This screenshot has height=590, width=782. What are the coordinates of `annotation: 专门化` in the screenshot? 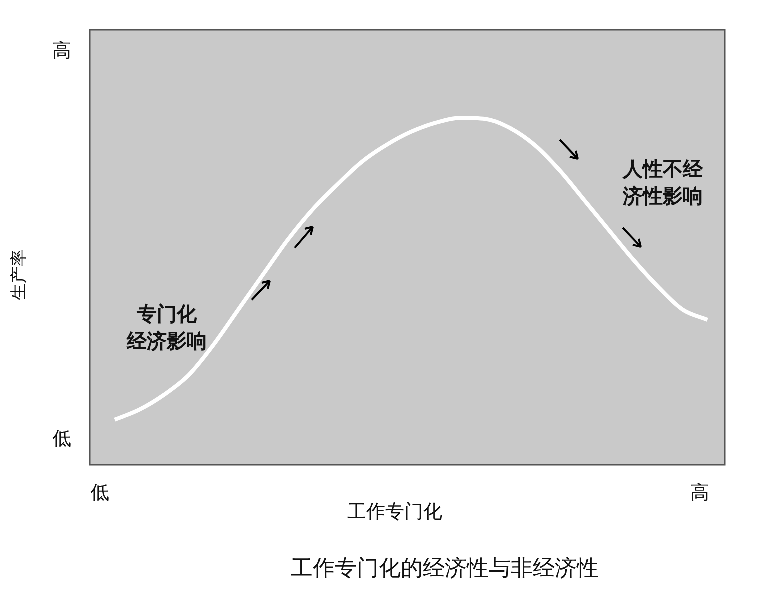 It's located at (167, 314).